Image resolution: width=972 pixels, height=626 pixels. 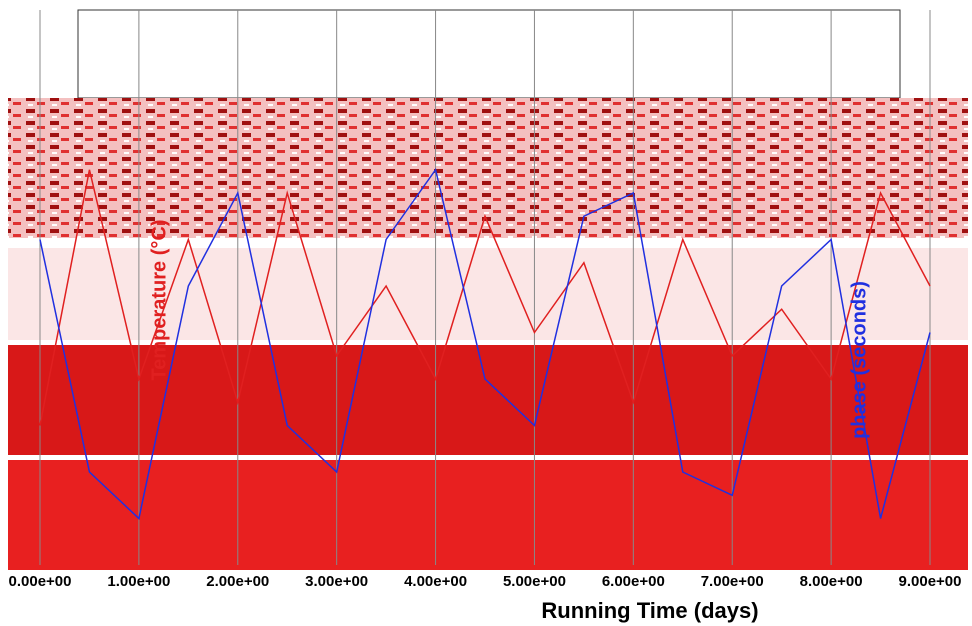 I want to click on x-tick-label: 4.00e+00, so click(x=435, y=581).